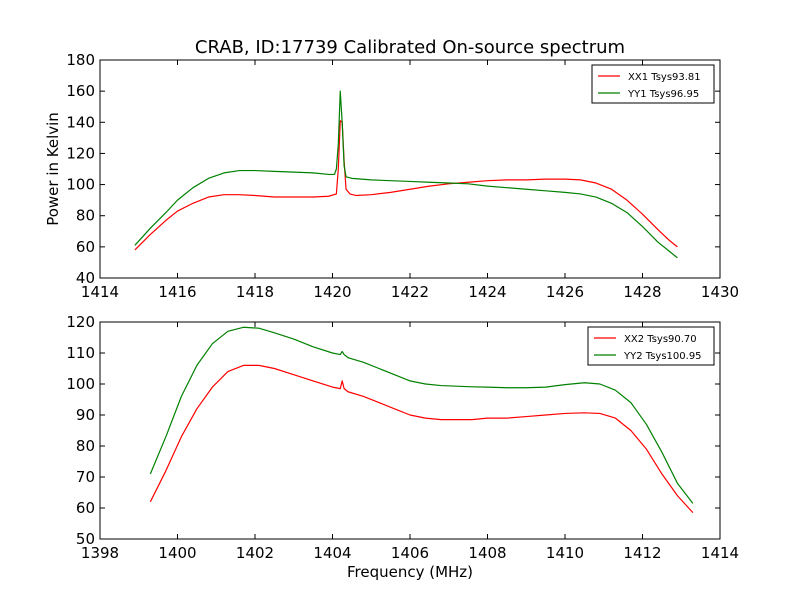 The height and width of the screenshot is (600, 800). Describe the element at coordinates (565, 553) in the screenshot. I see `x-tick-label-bottom-6: 1410` at that location.